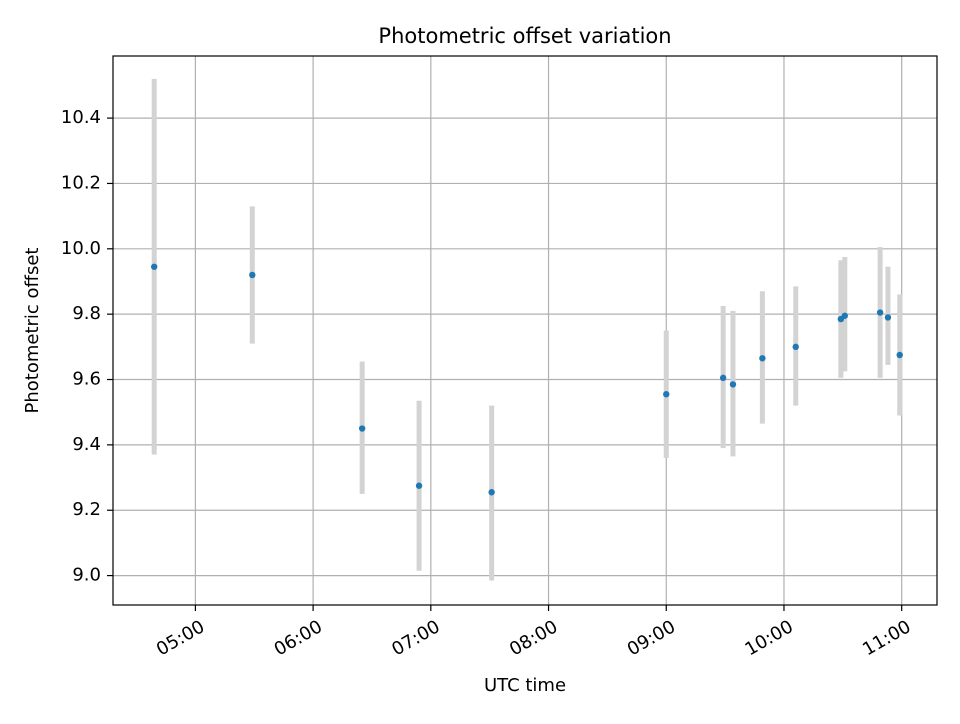  Describe the element at coordinates (86, 313) in the screenshot. I see `y-tick-label: 9.8` at that location.